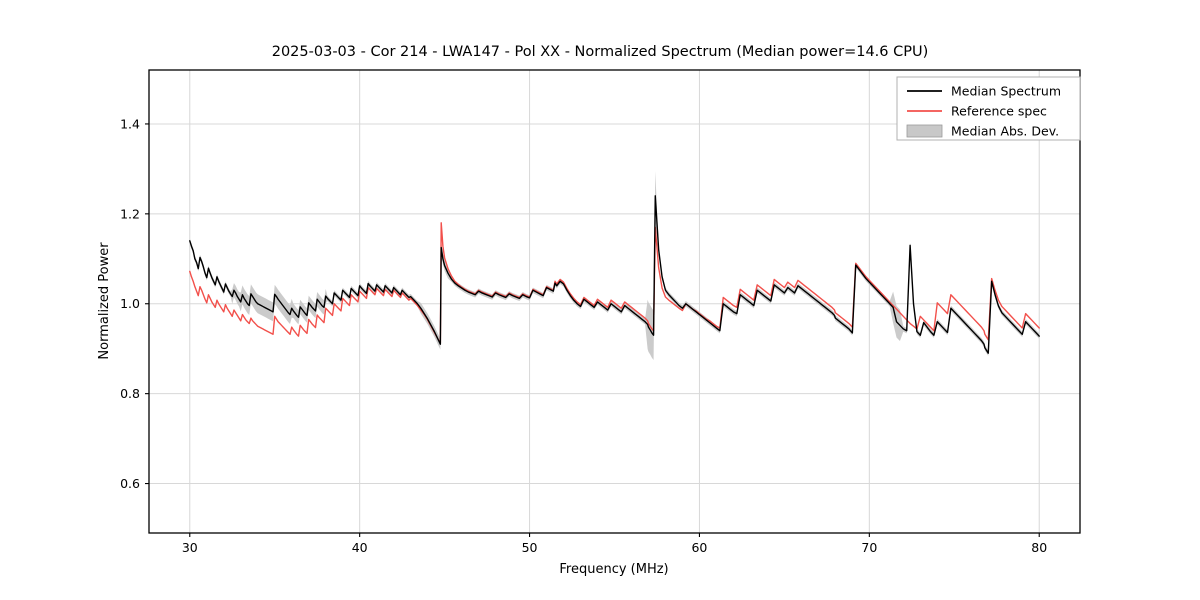  What do you see at coordinates (530, 547) in the screenshot?
I see `svg-text: 50` at bounding box center [530, 547].